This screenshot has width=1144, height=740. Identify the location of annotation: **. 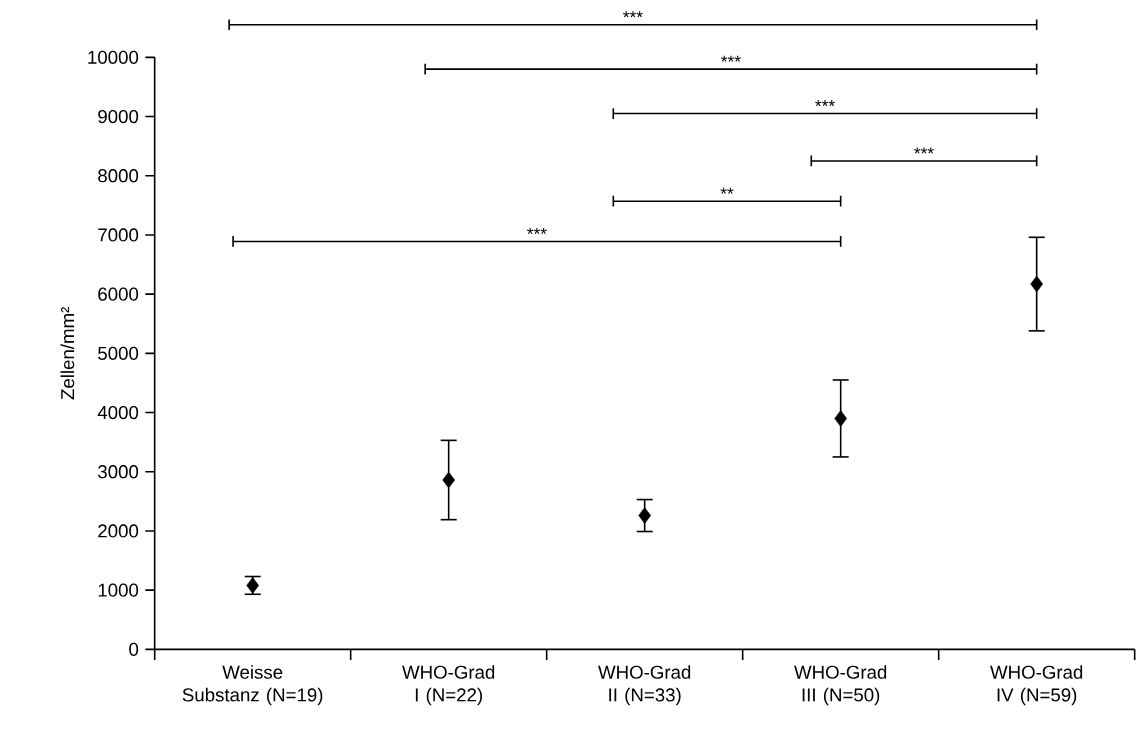
(727, 190).